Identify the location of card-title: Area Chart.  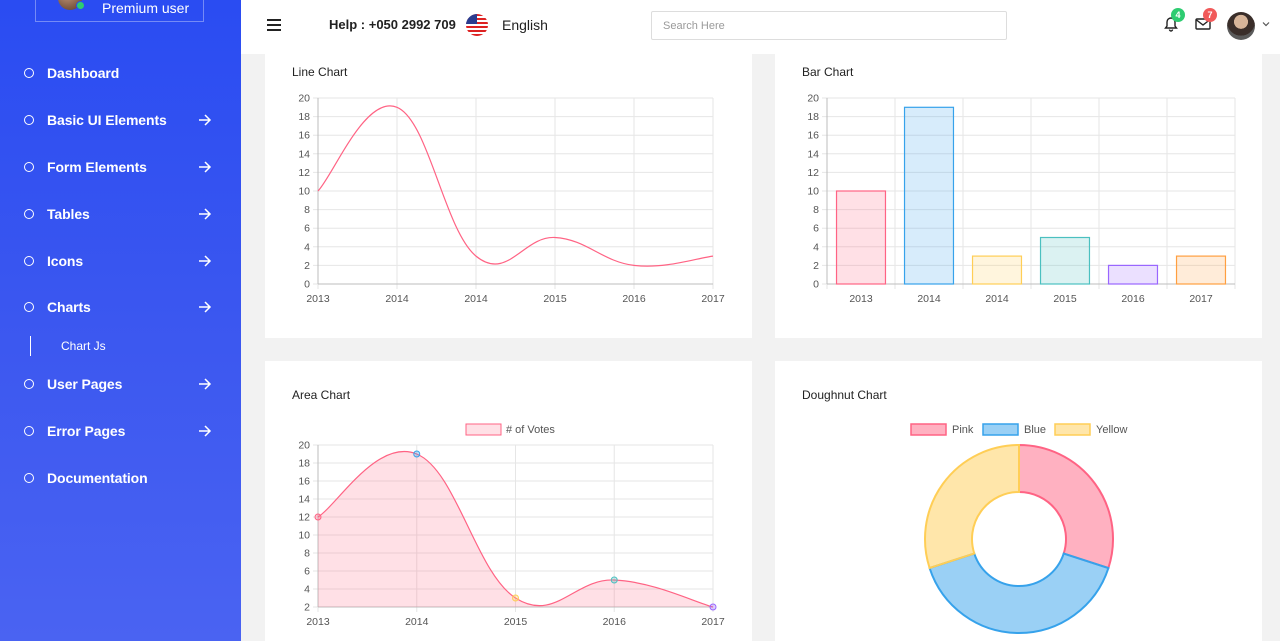
(321, 395).